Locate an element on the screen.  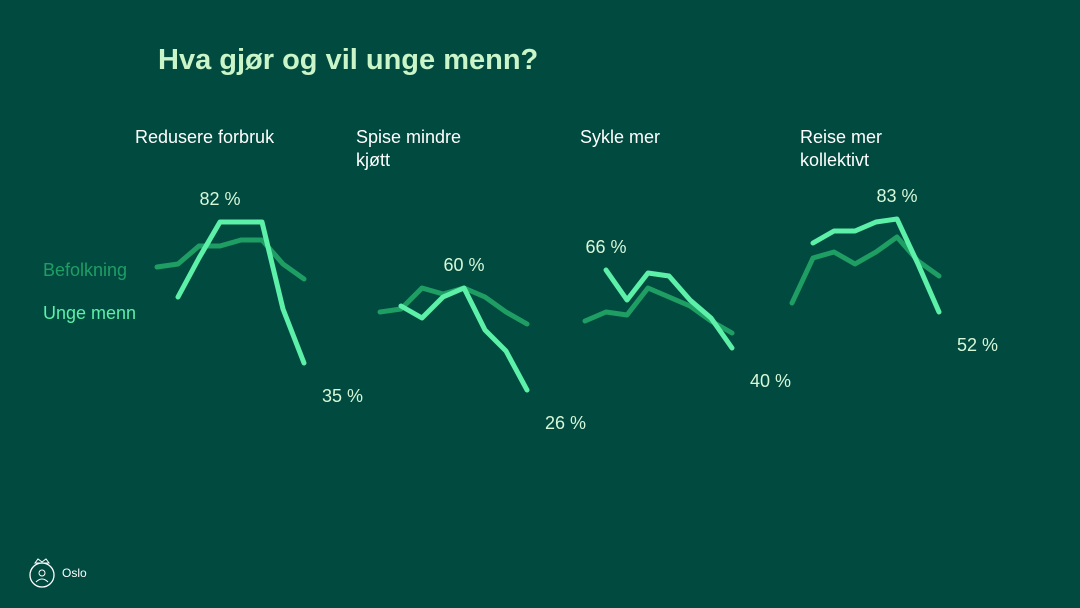
data-label: 52 % is located at coordinates (977, 345).